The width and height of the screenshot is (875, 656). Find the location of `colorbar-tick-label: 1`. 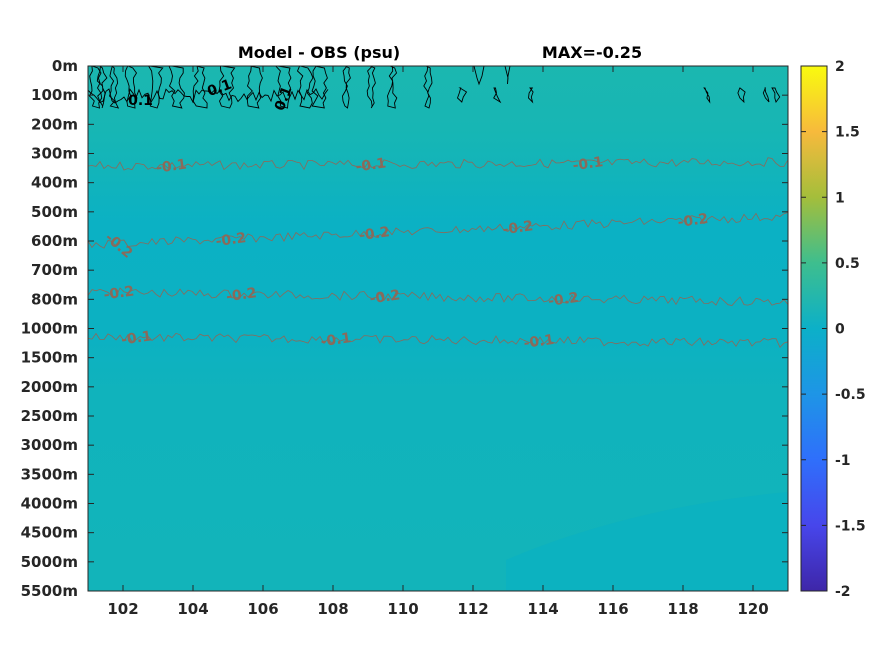

colorbar-tick-label: 1 is located at coordinates (840, 198).